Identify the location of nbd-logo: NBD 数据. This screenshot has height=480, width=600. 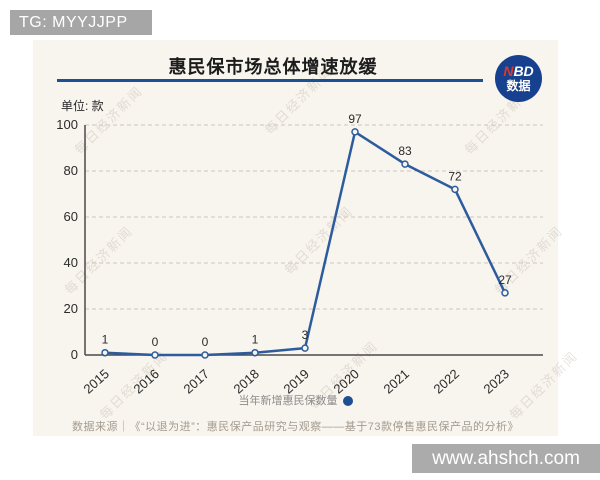
(518, 78).